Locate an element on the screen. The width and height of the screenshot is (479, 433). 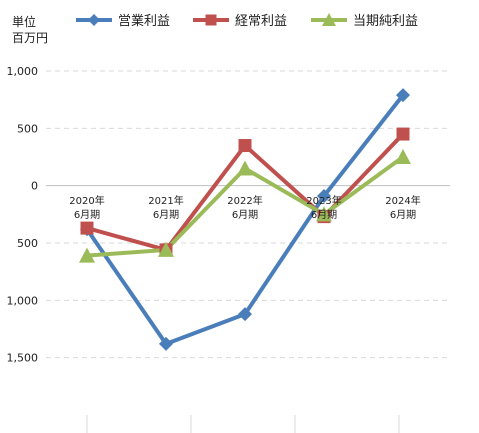
x-tick-label-4: 2024年 6月期 is located at coordinates (402, 207).